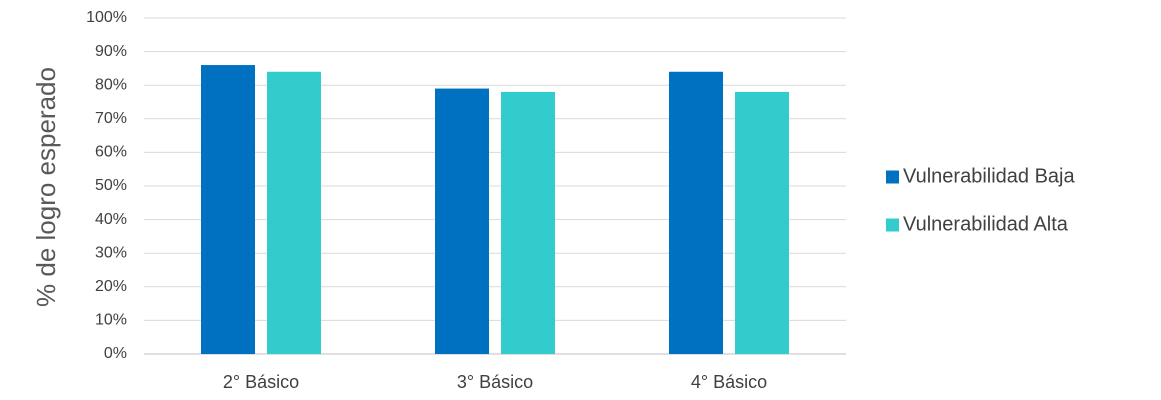 This screenshot has width=1161, height=400. What do you see at coordinates (111, 286) in the screenshot?
I see `y-tick-label: 20%` at bounding box center [111, 286].